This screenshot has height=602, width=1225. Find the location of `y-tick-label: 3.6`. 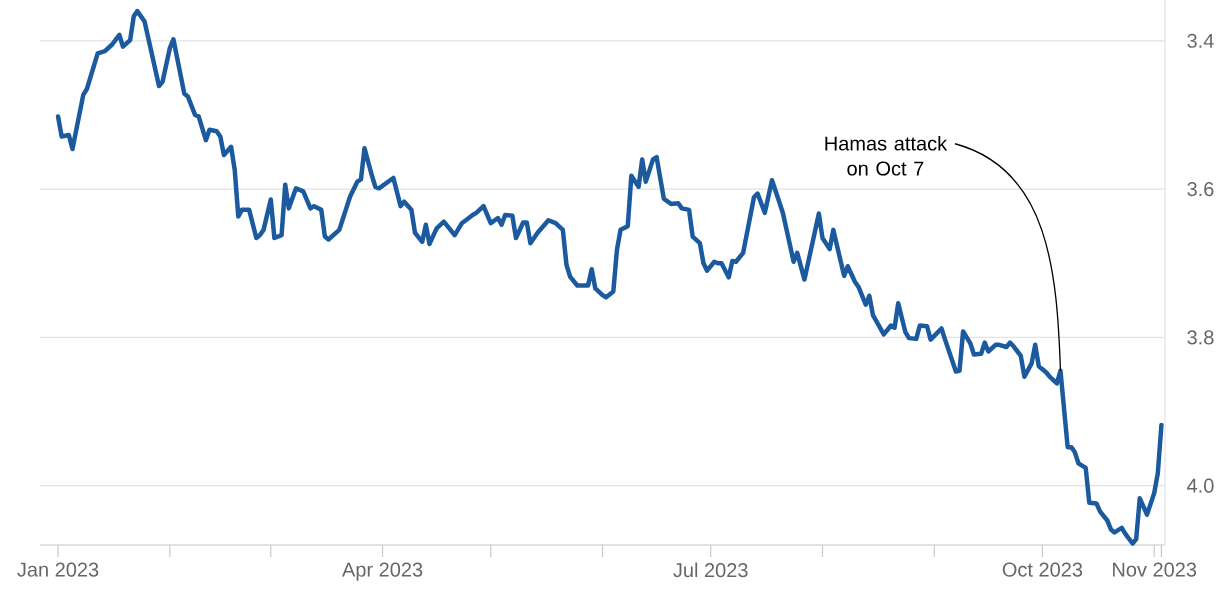

y-tick-label: 3.6 is located at coordinates (1200, 189).